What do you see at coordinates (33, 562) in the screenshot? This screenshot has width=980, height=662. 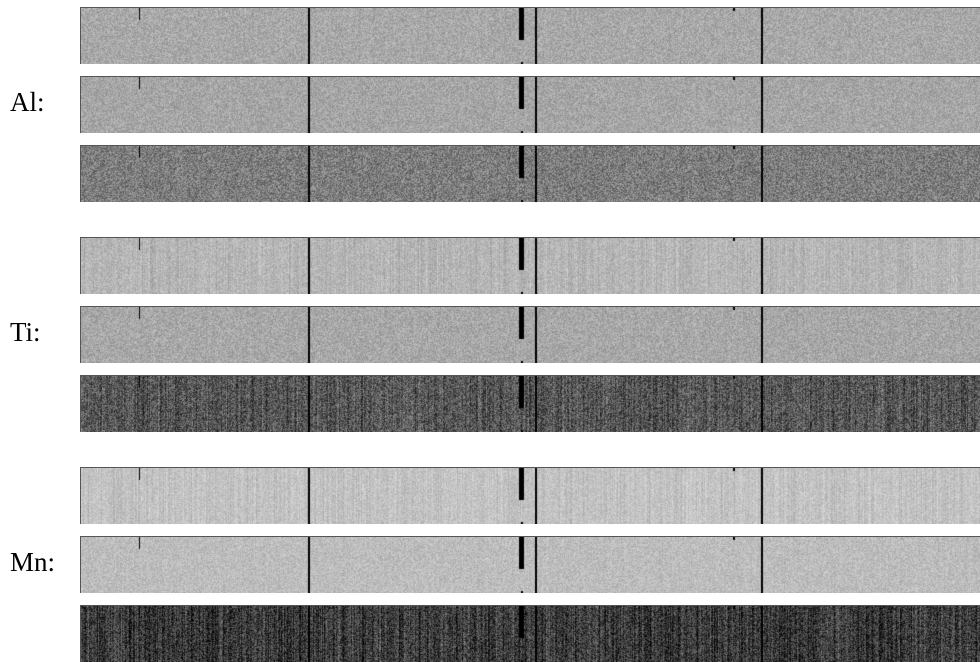 I see `group-label-mn: Mn:` at bounding box center [33, 562].